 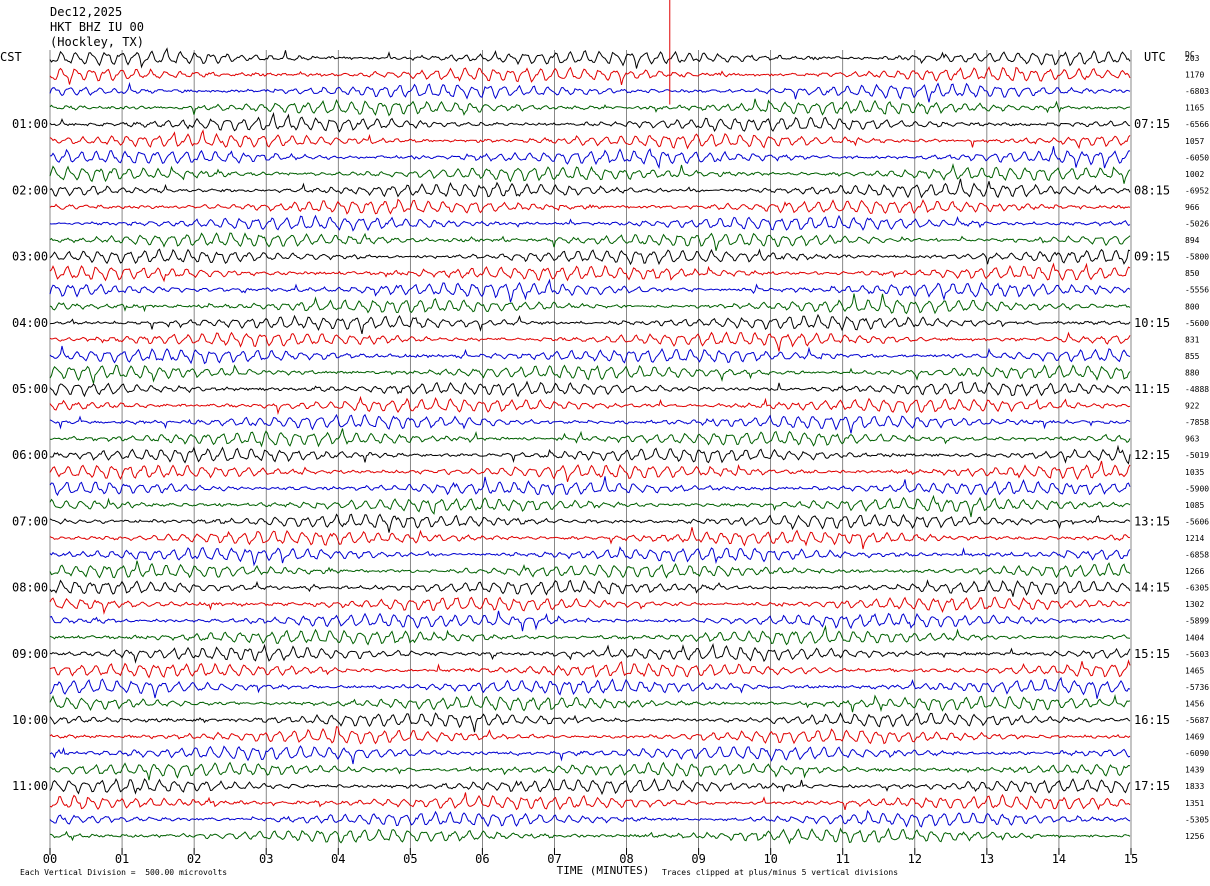 I want to click on dc-offset-label: 1214, so click(x=1194, y=538).